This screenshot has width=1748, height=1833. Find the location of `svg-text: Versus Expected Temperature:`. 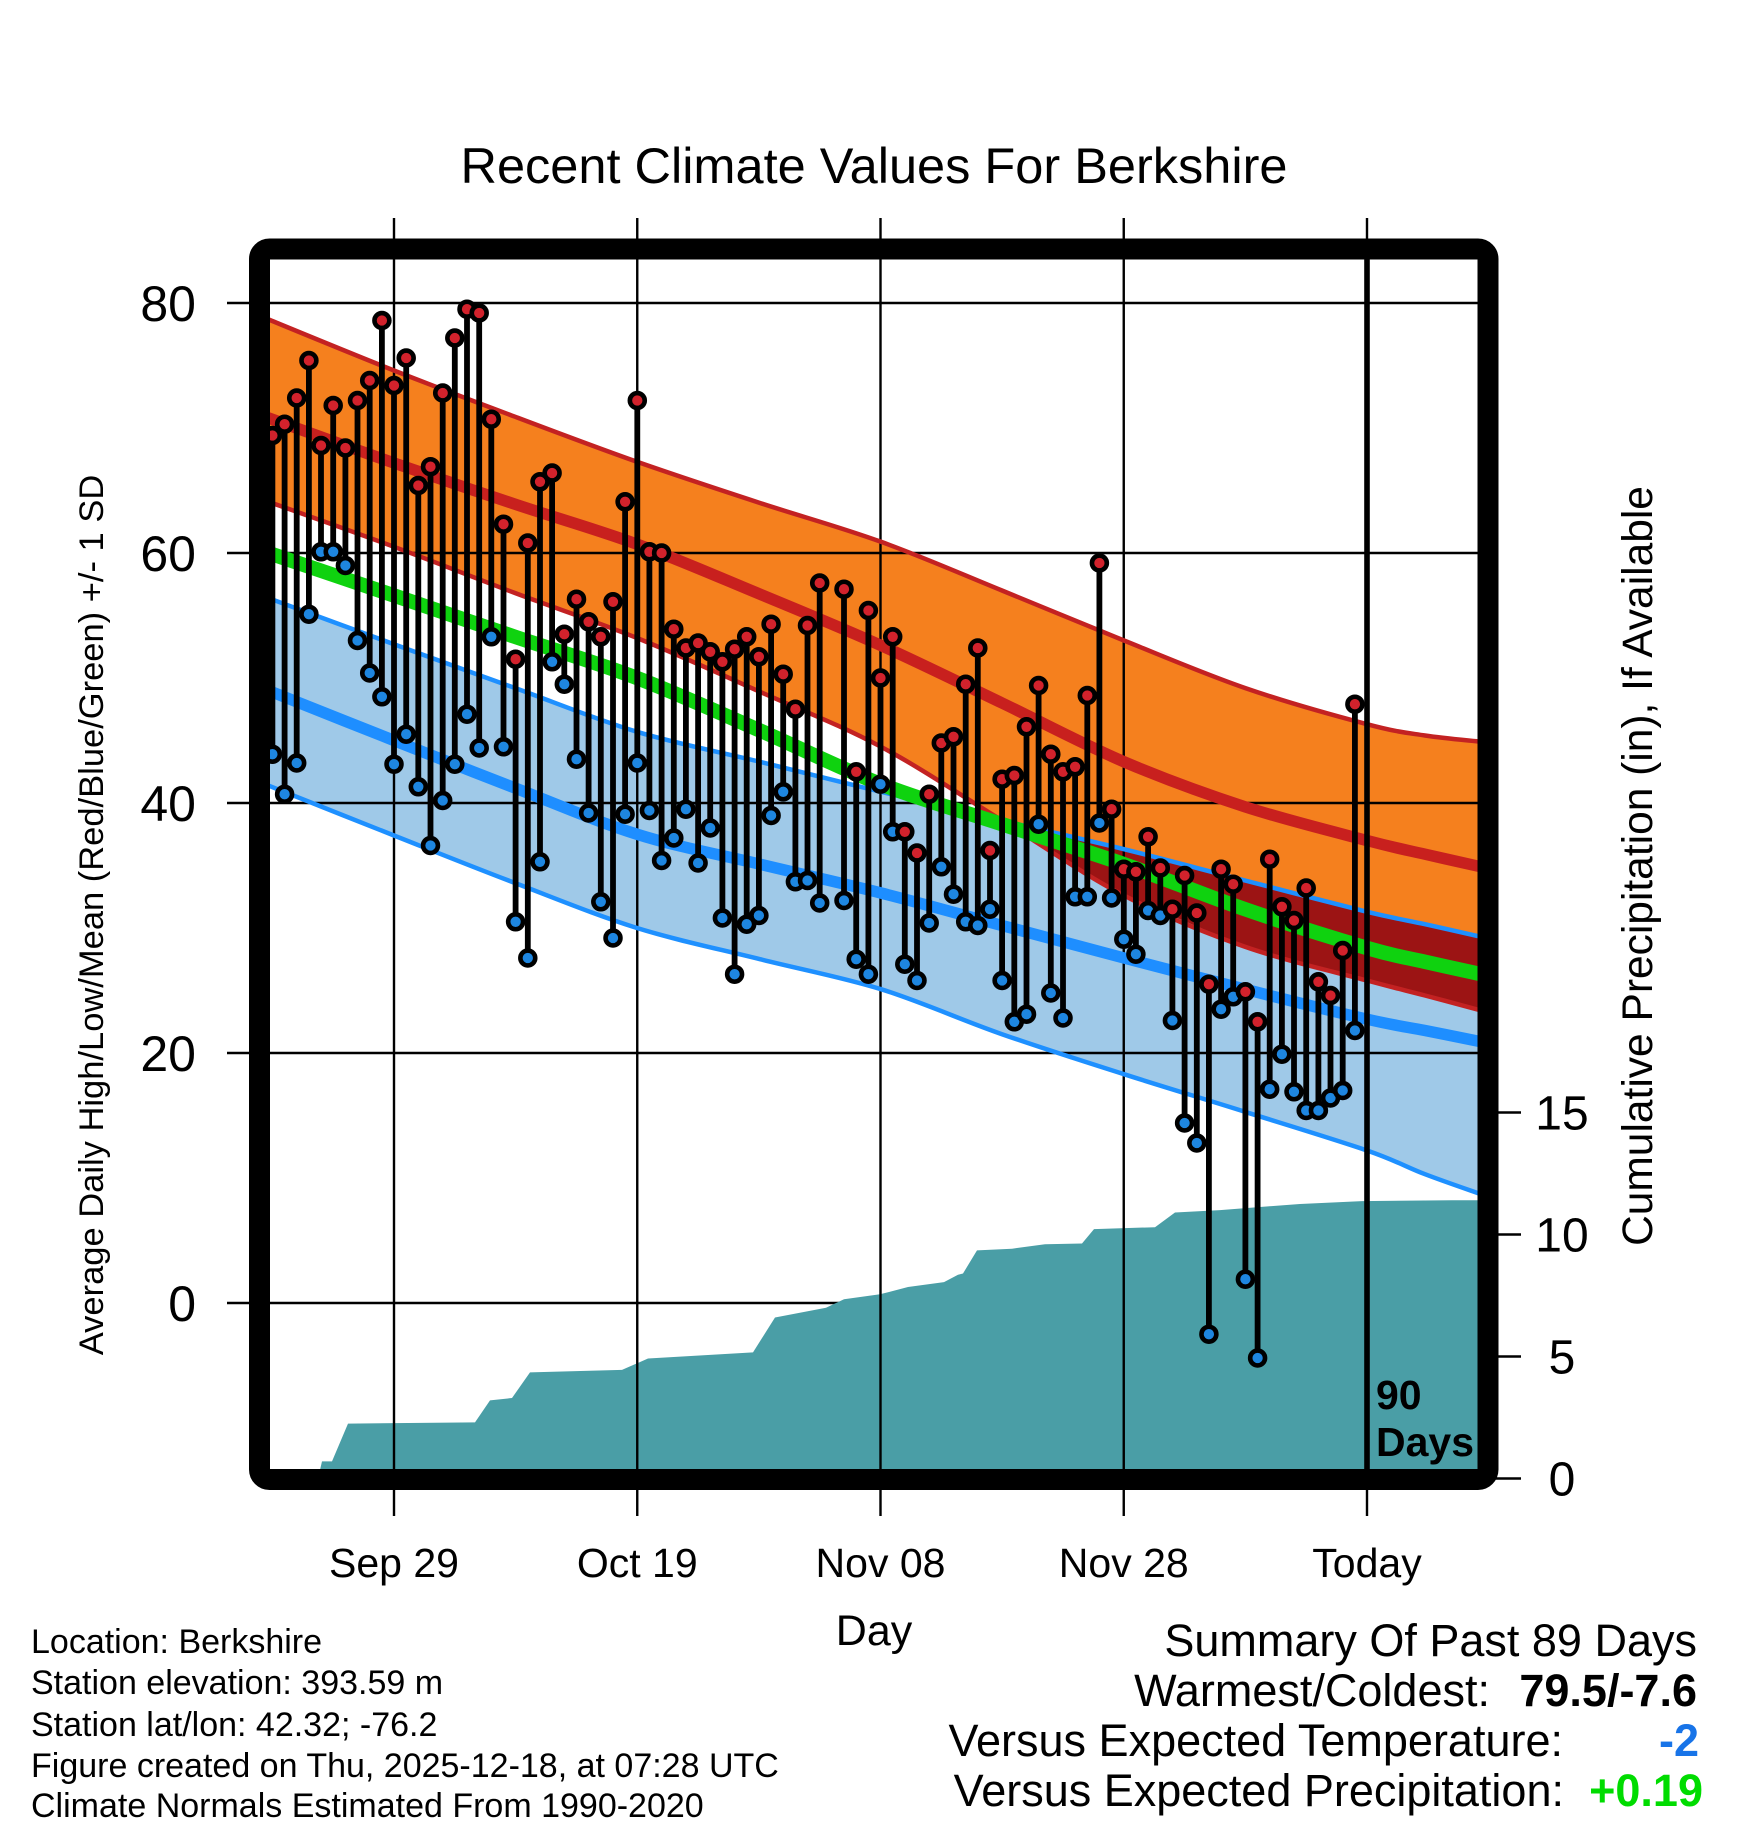

svg-text: Versus Expected Temperature: is located at coordinates (1255, 1740).